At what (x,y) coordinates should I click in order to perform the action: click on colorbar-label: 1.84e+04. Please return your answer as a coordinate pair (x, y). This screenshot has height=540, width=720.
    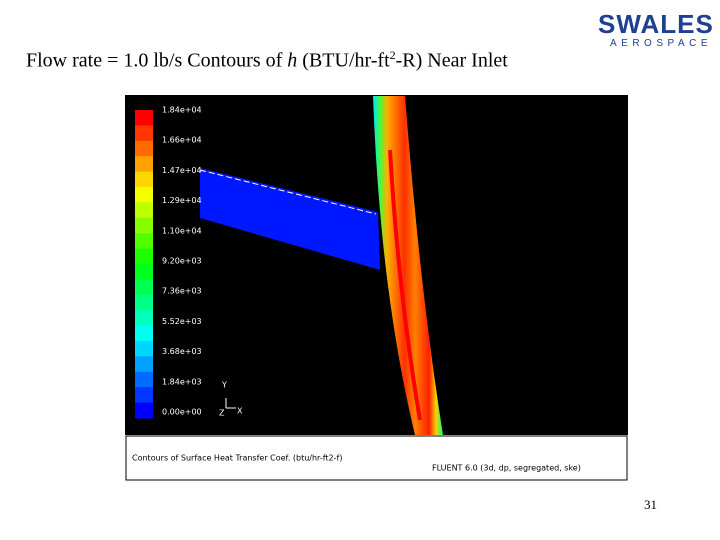
    Looking at the image, I should click on (182, 110).